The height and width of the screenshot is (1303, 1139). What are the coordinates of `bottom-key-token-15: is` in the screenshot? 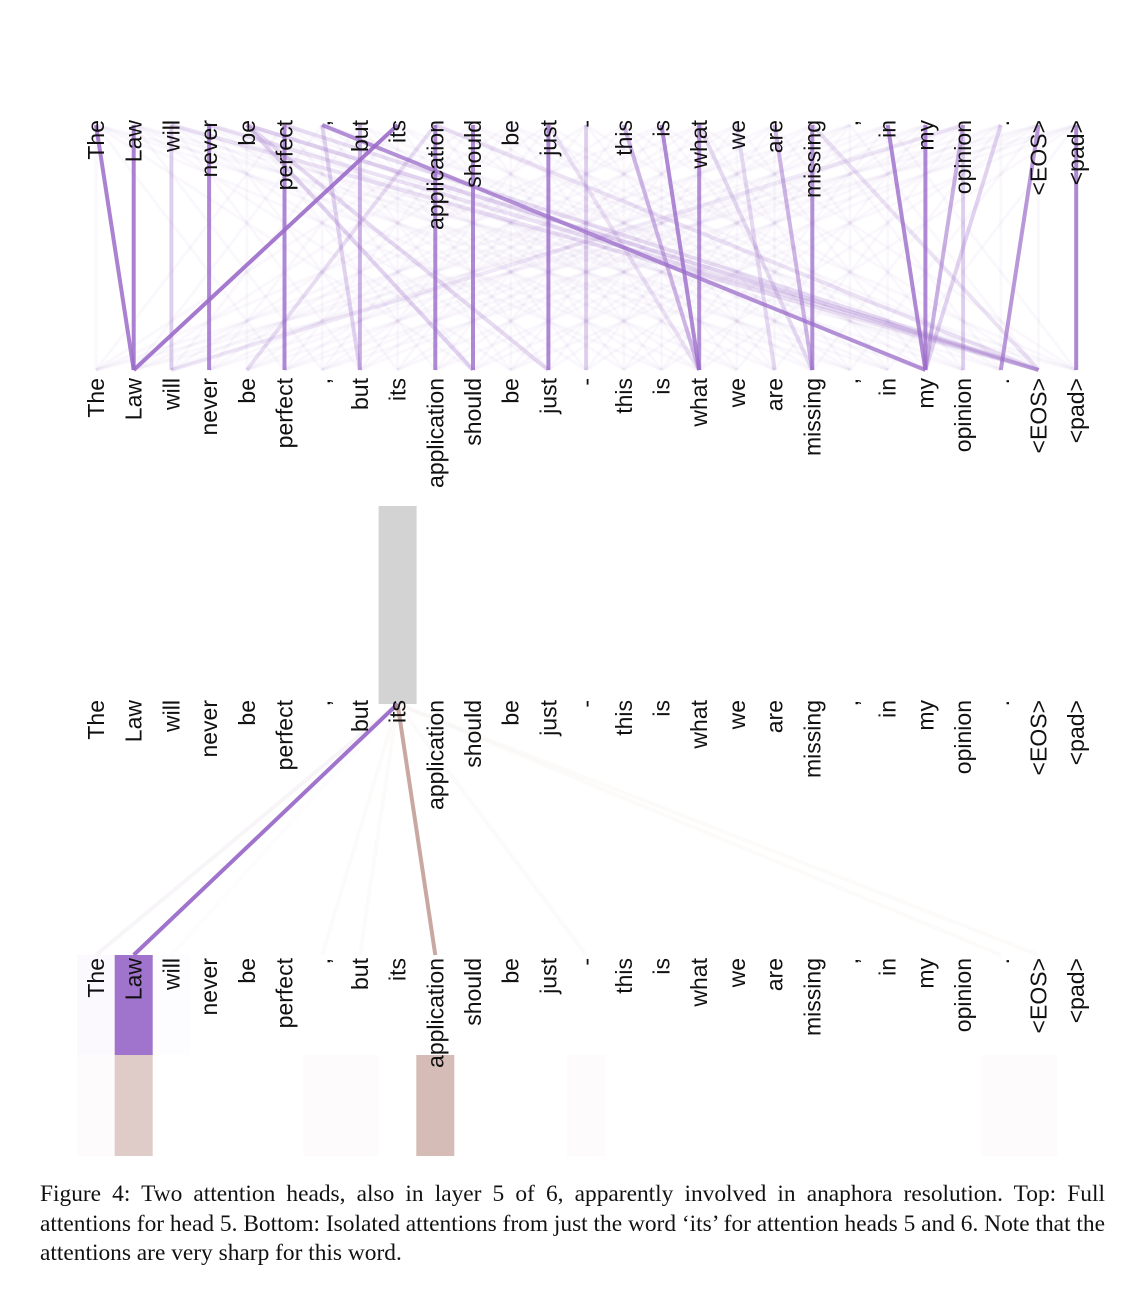 It's located at (662, 966).